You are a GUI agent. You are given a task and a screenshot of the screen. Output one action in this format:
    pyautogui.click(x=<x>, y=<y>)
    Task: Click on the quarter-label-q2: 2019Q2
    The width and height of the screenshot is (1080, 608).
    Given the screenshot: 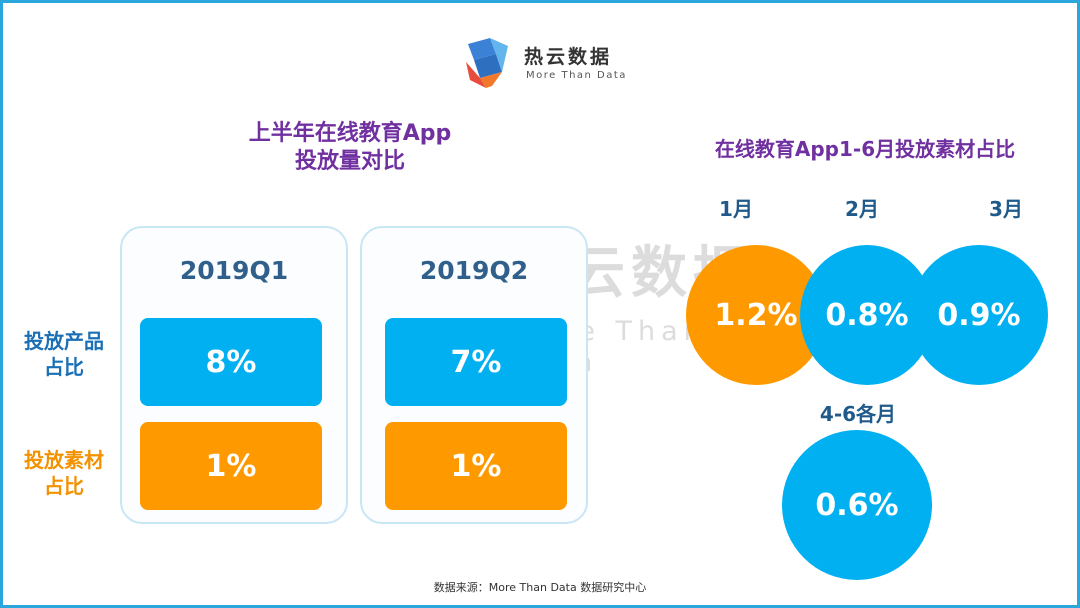 What is the action you would take?
    pyautogui.click(x=474, y=270)
    